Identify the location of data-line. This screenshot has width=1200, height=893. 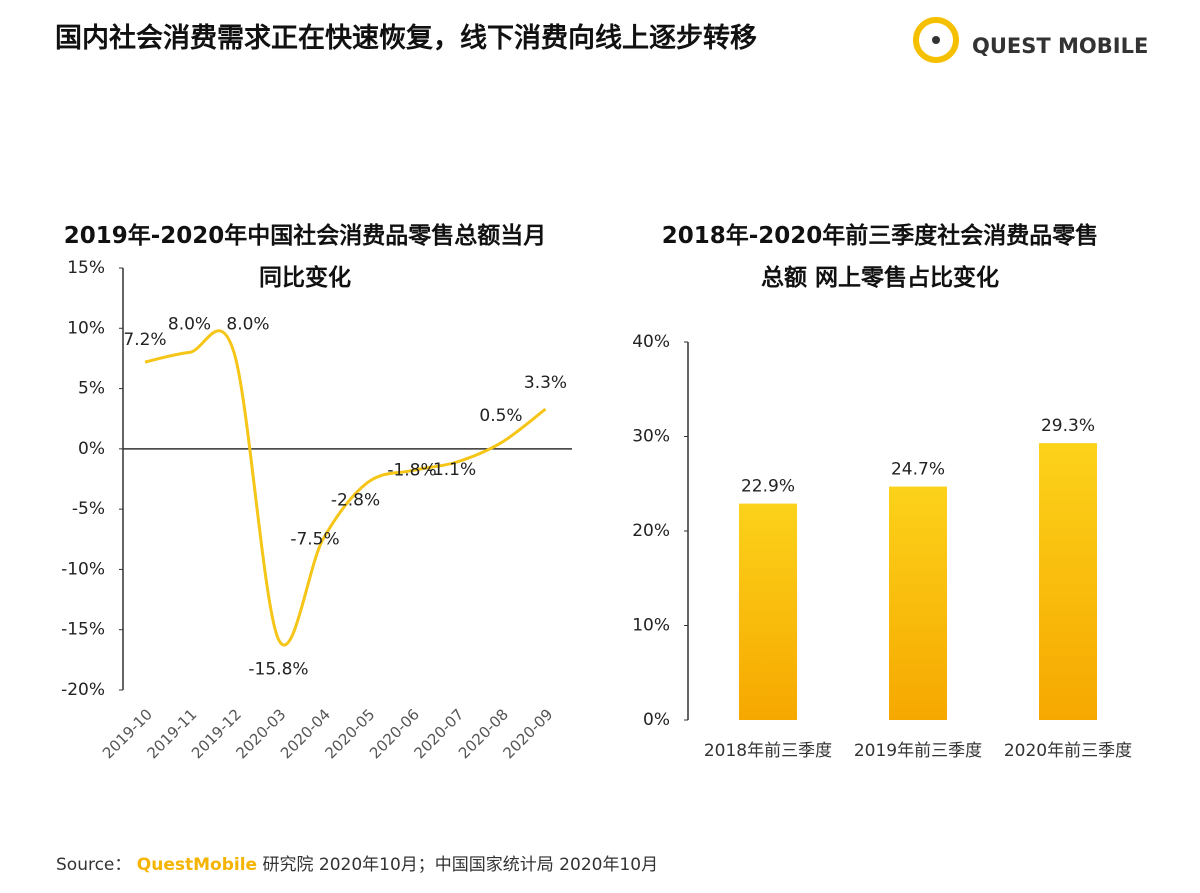
(345, 488).